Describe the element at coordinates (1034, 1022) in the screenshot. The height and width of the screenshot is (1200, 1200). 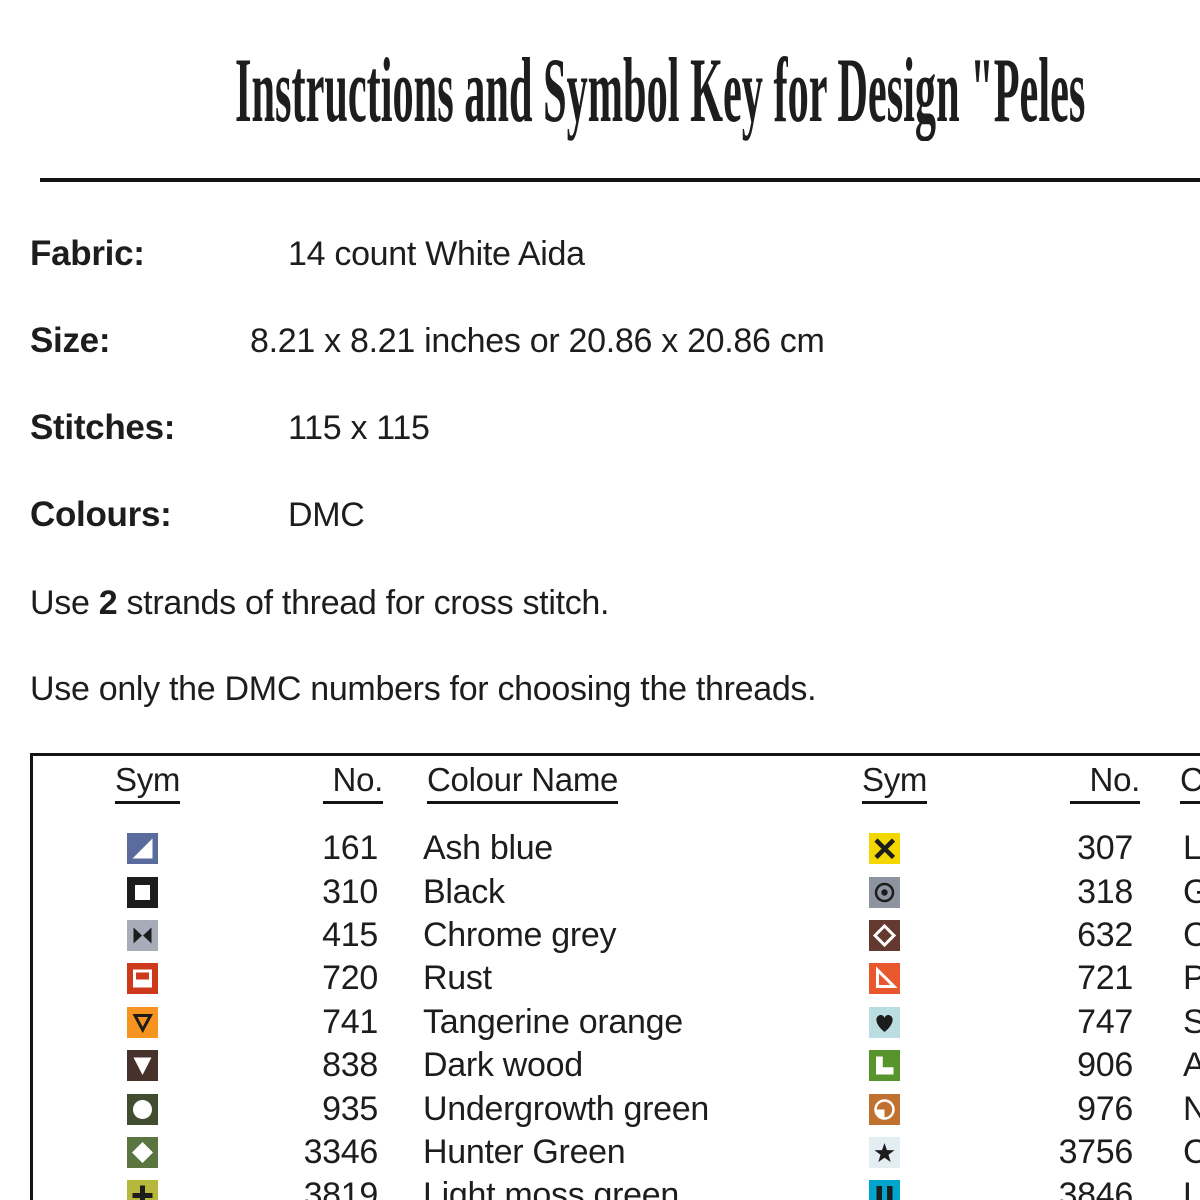
I see `key-table-row: 747 S` at that location.